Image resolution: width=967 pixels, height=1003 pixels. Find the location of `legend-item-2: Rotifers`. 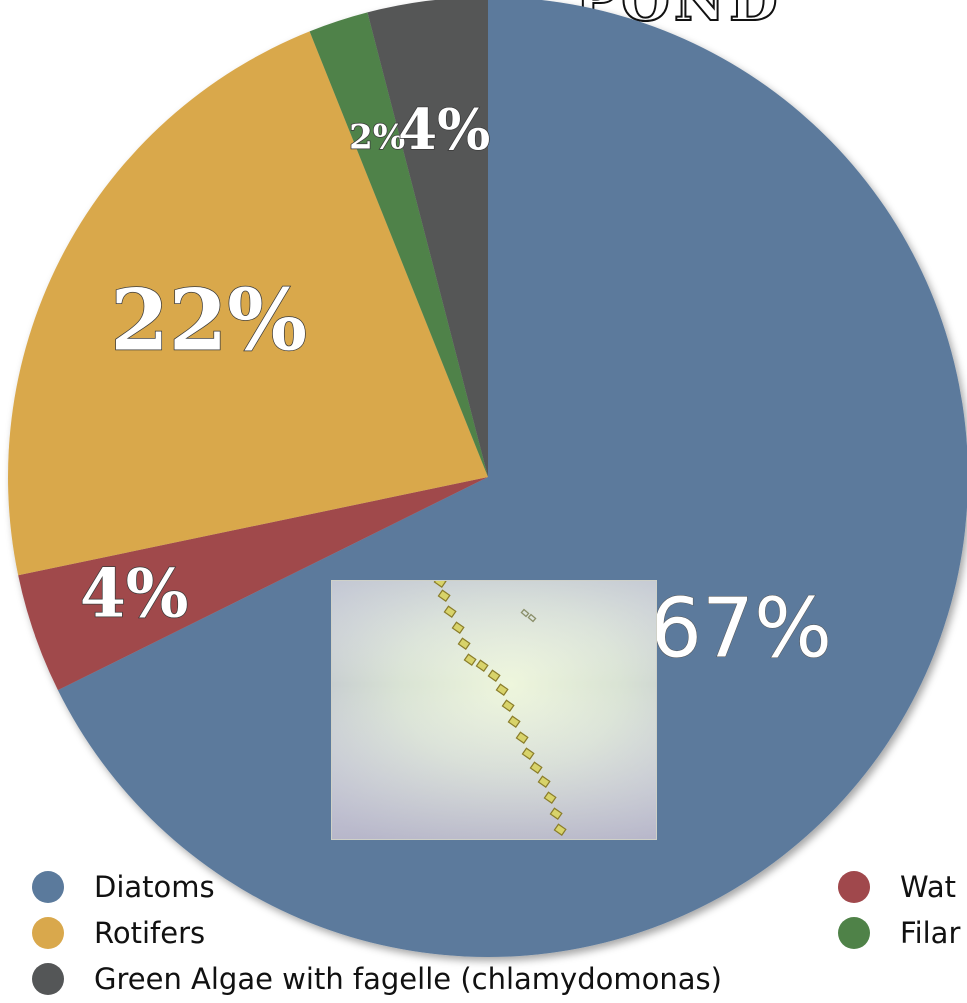

legend-item-2: Rotifers is located at coordinates (118, 933).